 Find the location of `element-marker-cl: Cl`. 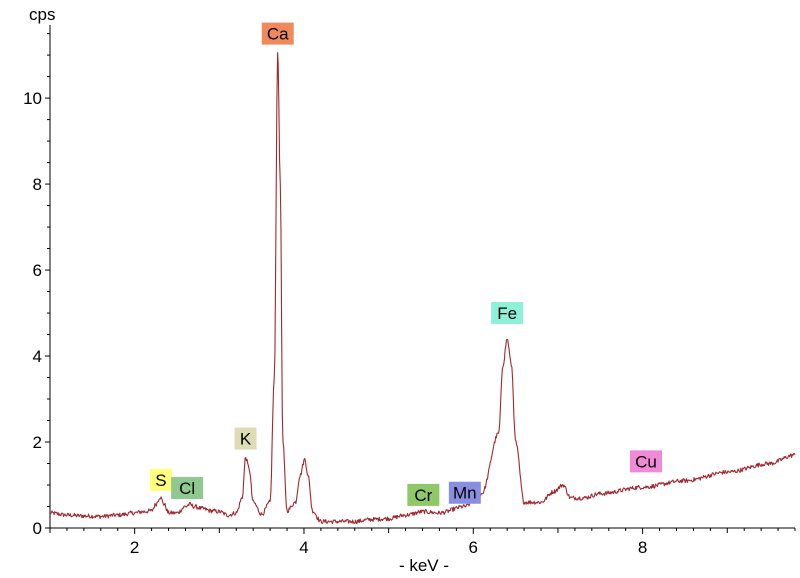

element-marker-cl: Cl is located at coordinates (187, 488).